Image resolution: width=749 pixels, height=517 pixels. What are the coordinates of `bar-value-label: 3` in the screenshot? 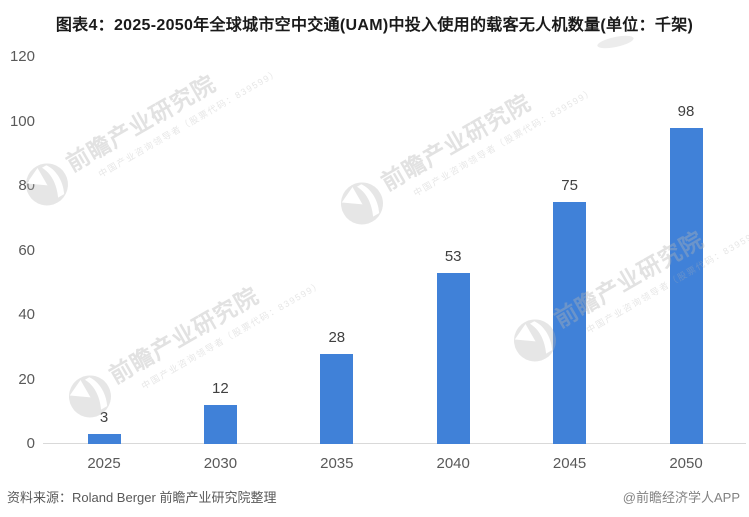 It's located at (104, 418).